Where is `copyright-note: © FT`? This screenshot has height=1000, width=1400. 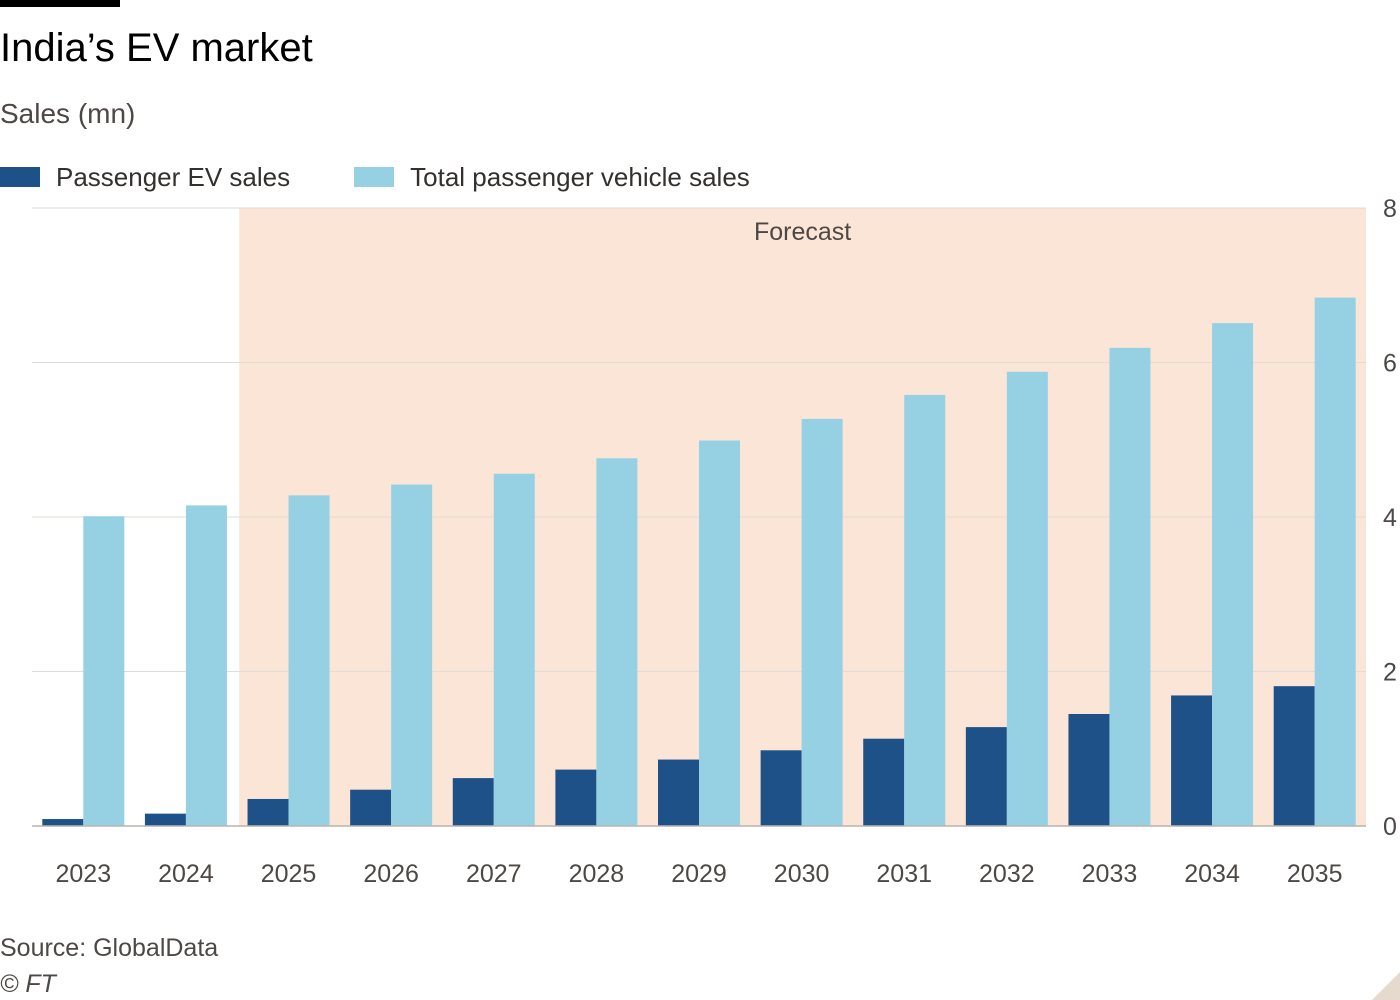
copyright-note: © FT is located at coordinates (28, 984).